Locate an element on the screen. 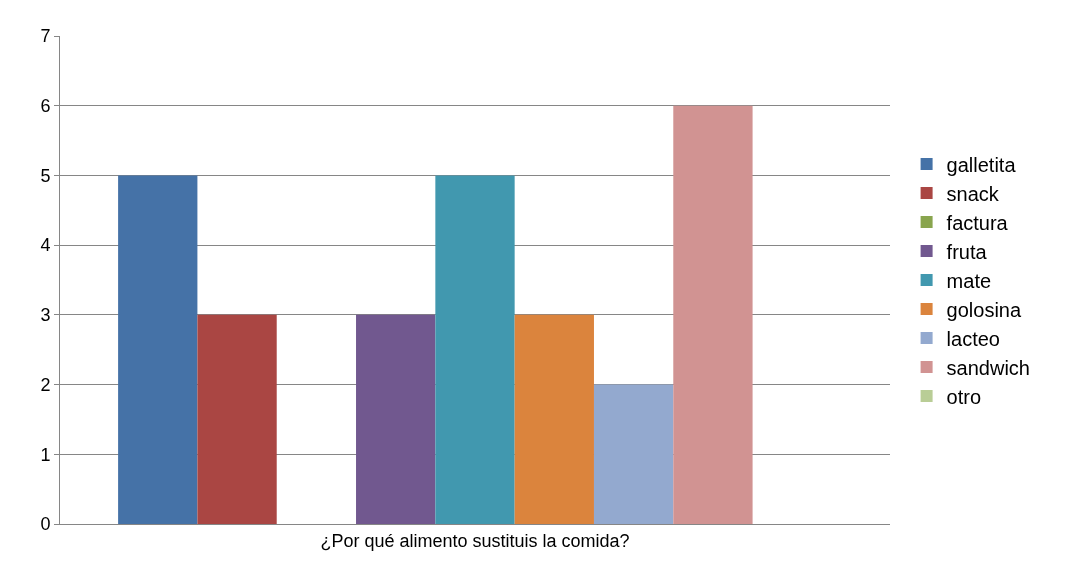  legend-label: golosina is located at coordinates (984, 309).